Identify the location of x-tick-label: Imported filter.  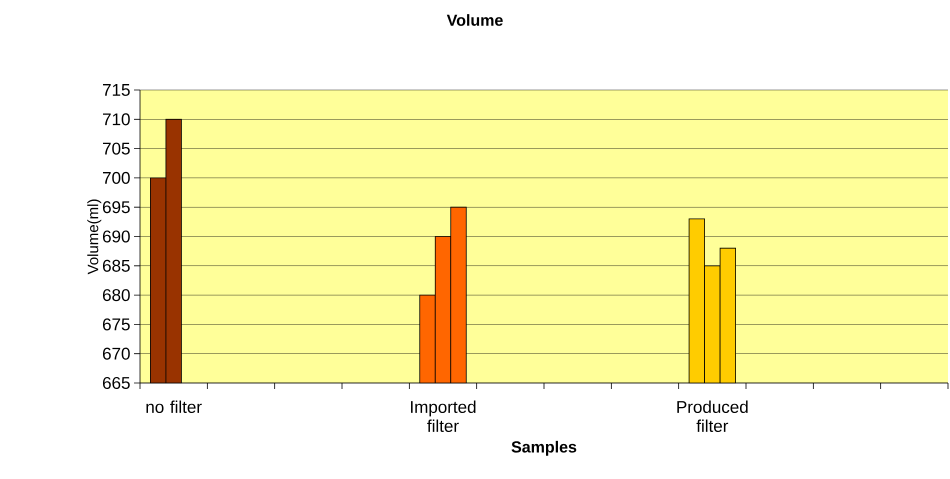
(443, 416).